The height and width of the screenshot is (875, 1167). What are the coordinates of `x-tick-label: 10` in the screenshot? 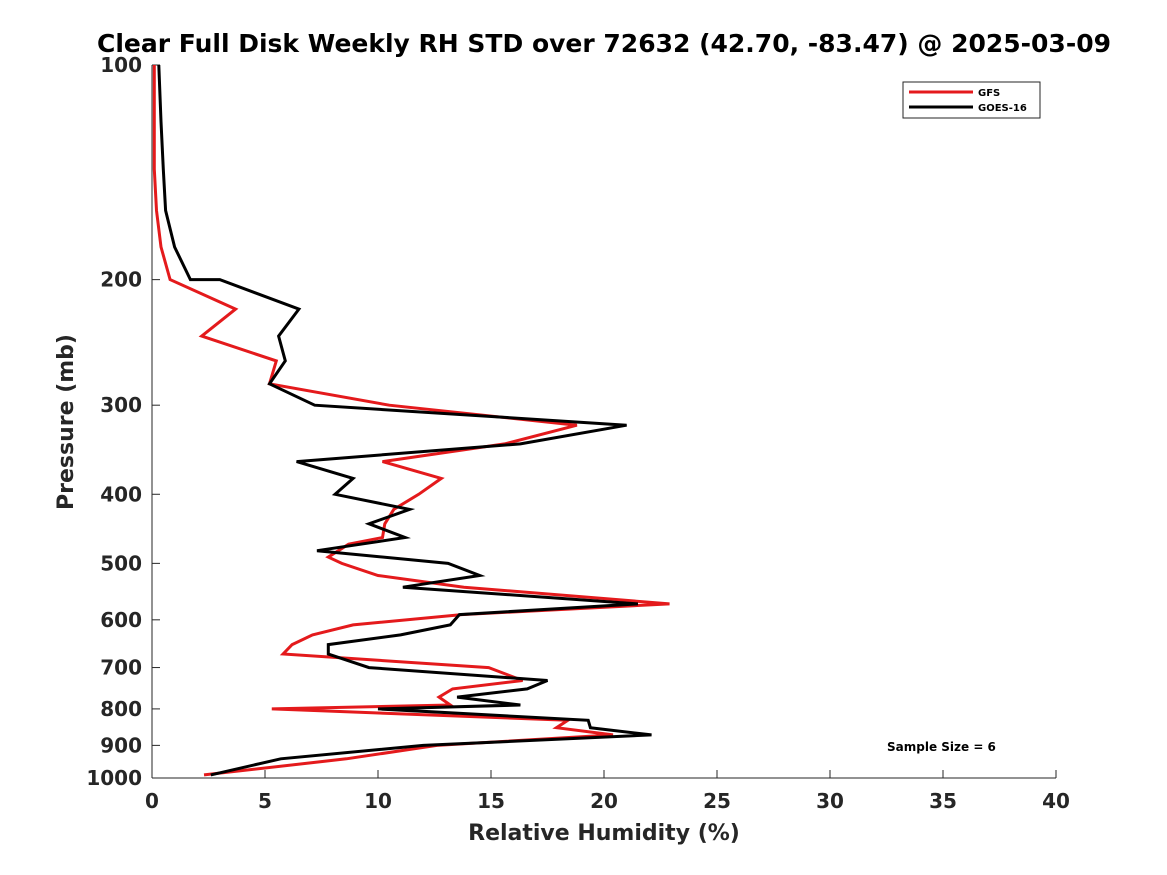 It's located at (378, 801).